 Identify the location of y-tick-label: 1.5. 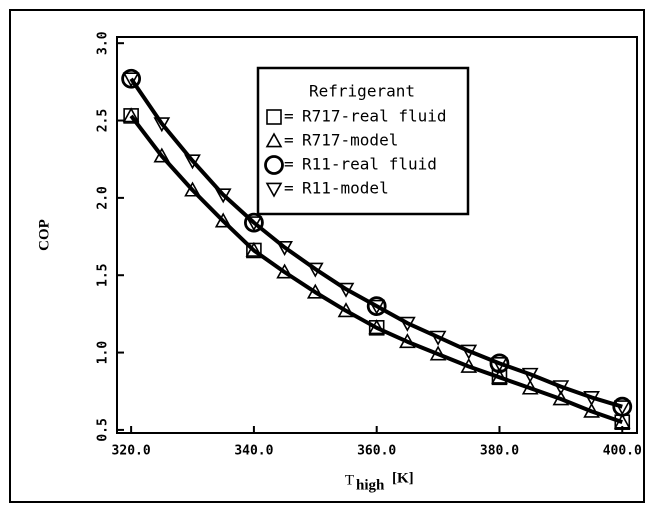
(103, 274).